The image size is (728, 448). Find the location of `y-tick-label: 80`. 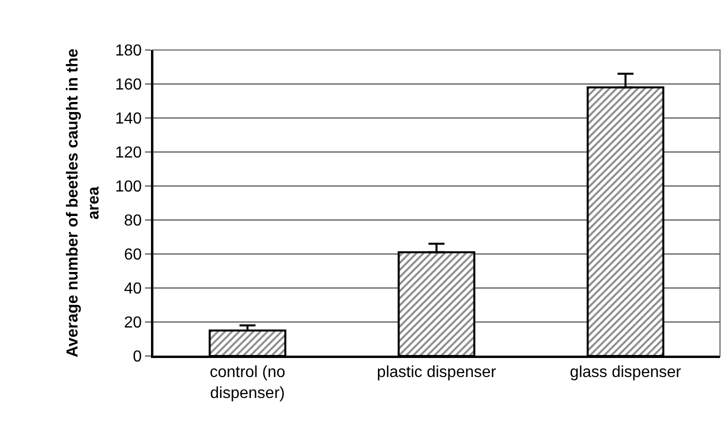

y-tick-label: 80 is located at coordinates (133, 221).